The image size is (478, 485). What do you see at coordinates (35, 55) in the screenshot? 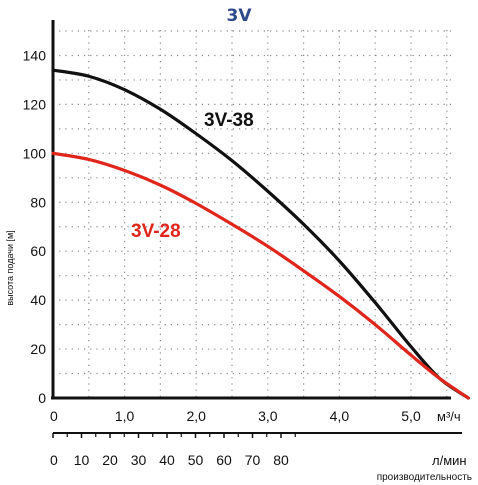
I see `y-tick-label: 140` at bounding box center [35, 55].